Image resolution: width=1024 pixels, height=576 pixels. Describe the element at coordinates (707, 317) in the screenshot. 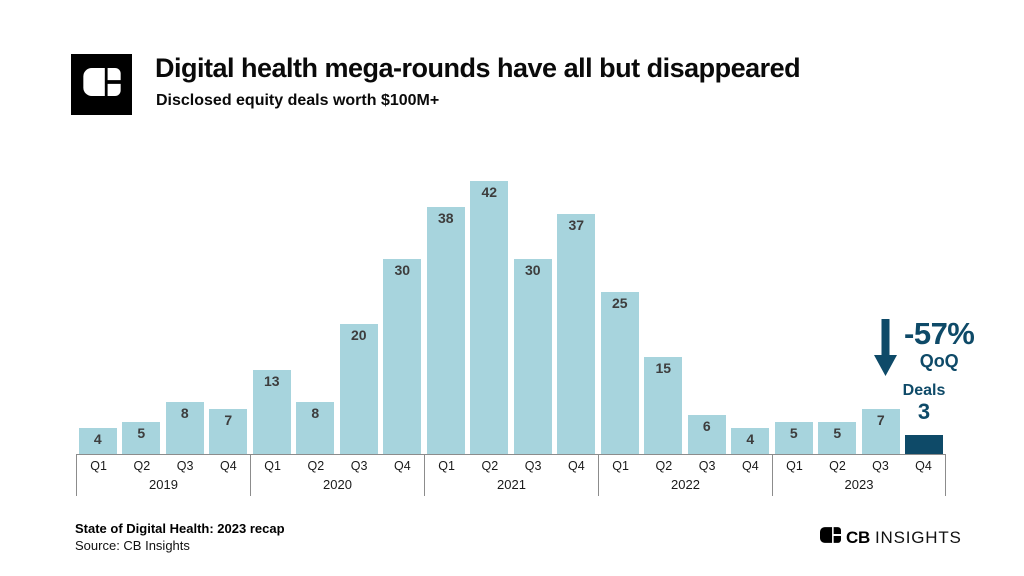

I see `bar-slot-2022-Q3: 6` at that location.